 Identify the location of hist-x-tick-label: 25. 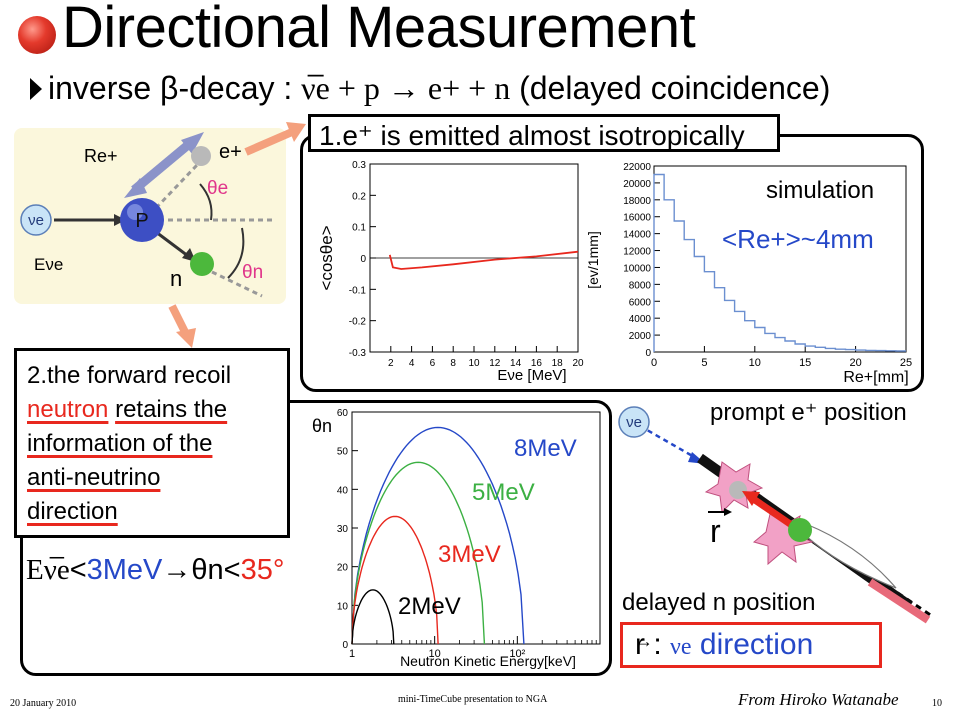
(906, 363).